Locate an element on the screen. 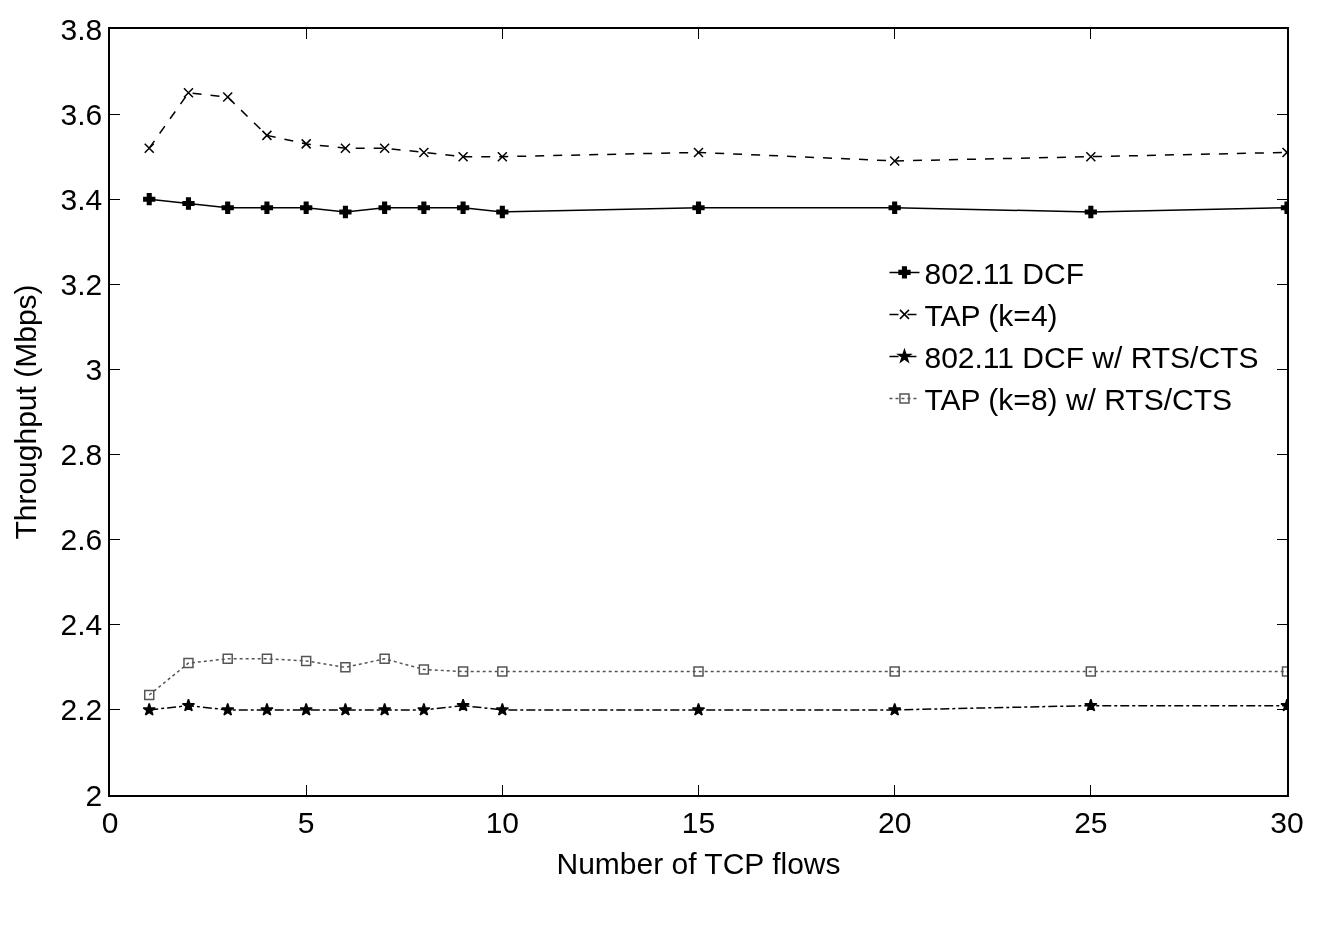  legend-label: TAP (k=8) w/ RTS/CTS is located at coordinates (1078, 400).